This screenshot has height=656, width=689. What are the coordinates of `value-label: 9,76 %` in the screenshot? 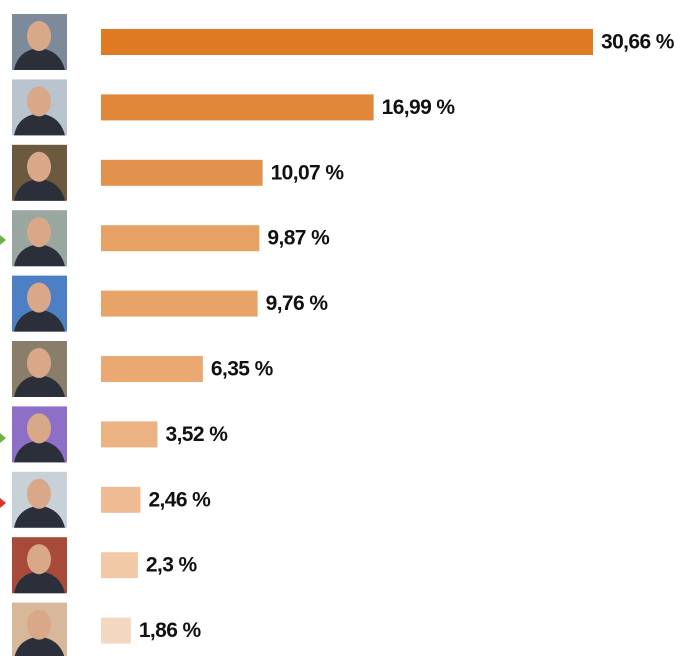 It's located at (297, 303).